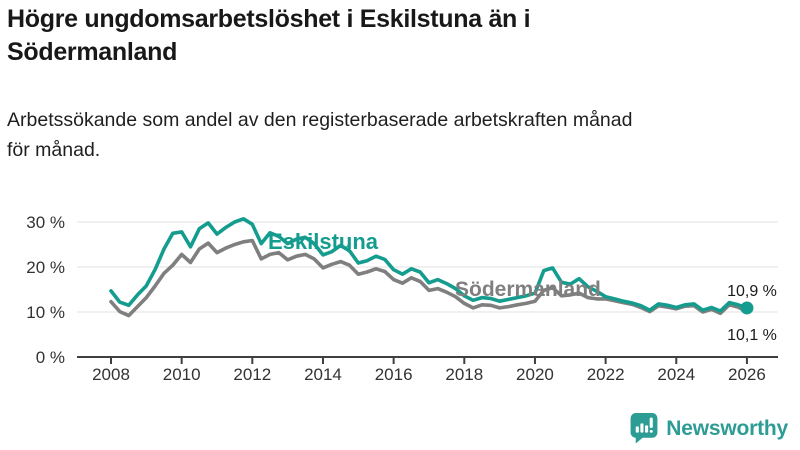 The height and width of the screenshot is (450, 800). I want to click on chart-subtitle-line-2: för månad., so click(54, 150).